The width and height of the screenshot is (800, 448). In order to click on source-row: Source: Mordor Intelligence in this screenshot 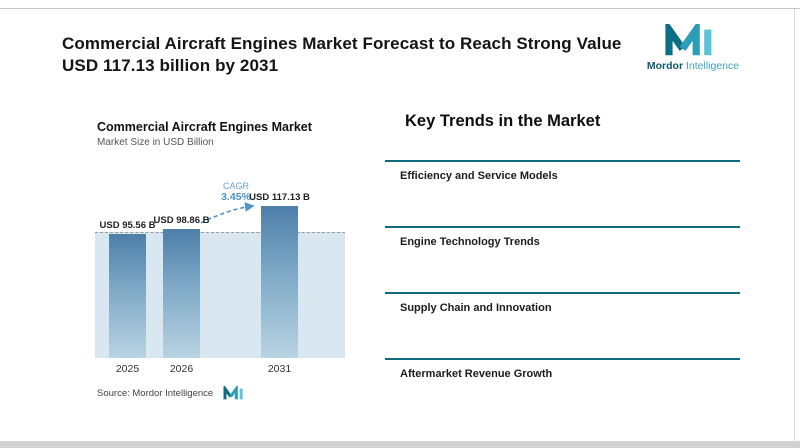, I will do `click(172, 393)`.